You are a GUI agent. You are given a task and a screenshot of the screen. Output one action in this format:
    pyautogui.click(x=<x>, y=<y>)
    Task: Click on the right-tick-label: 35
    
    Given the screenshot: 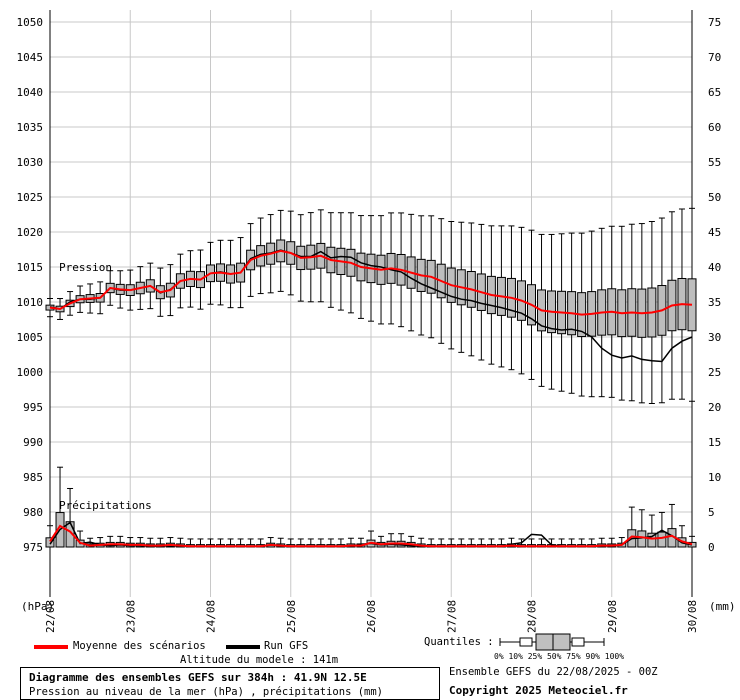 What is the action you would take?
    pyautogui.click(x=714, y=302)
    